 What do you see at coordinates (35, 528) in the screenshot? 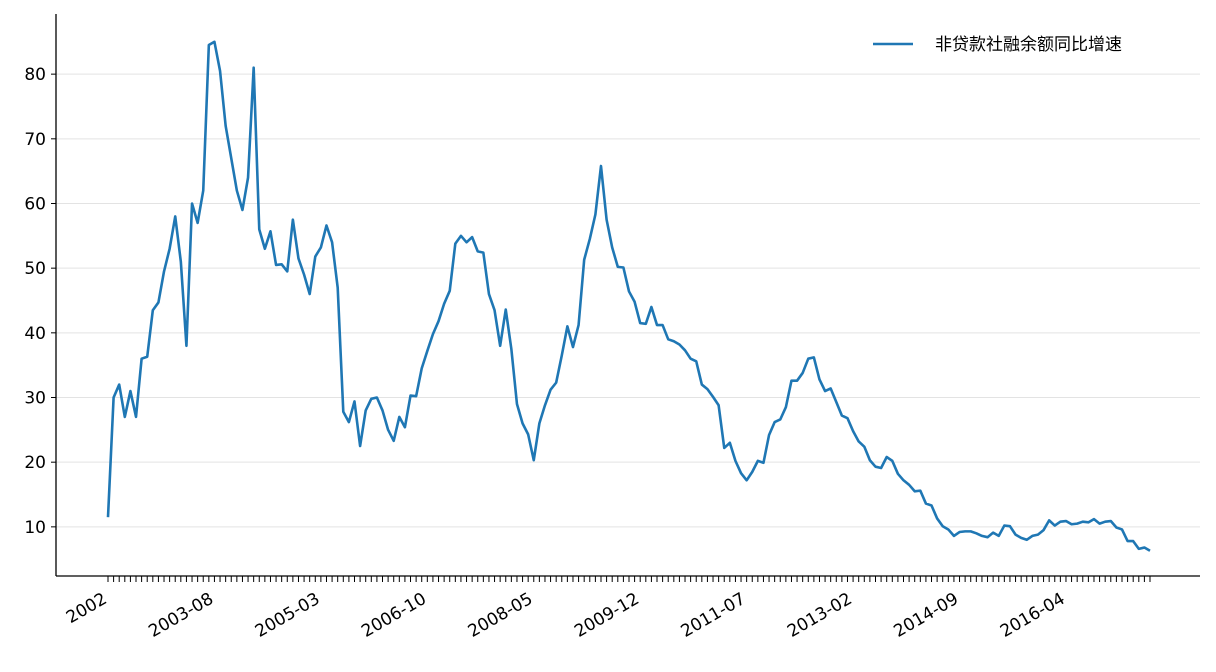
I see `y-tick-label: 10` at bounding box center [35, 528].